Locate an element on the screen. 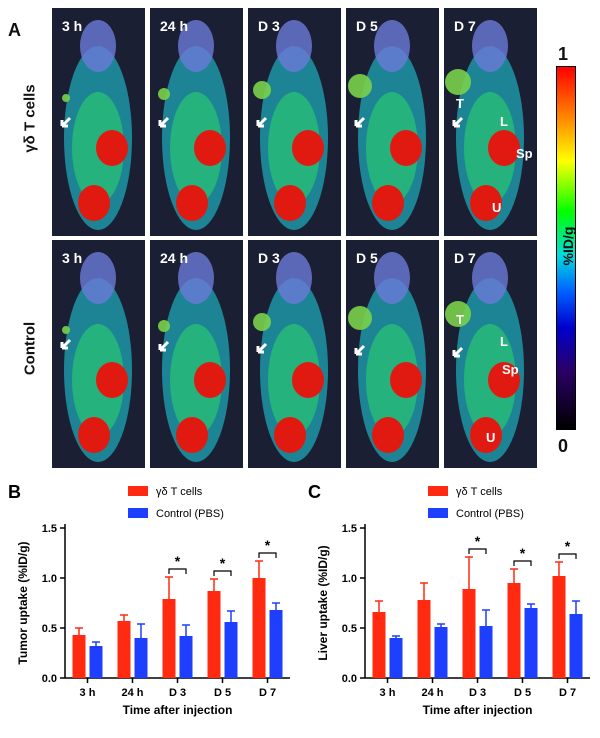 The image size is (600, 738). time-label: 24 h is located at coordinates (174, 26).